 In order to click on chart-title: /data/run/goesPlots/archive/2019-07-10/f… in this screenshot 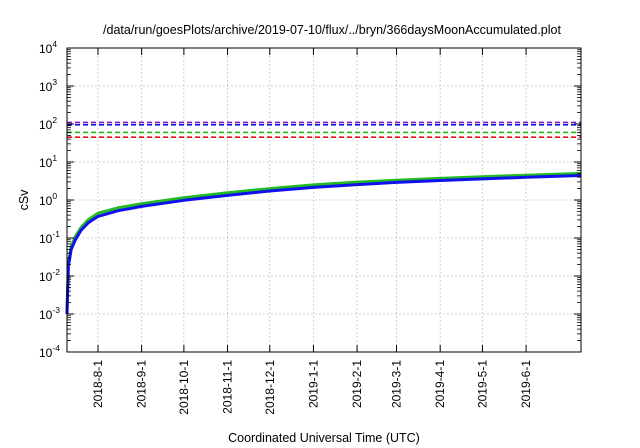, I will do `click(332, 30)`.